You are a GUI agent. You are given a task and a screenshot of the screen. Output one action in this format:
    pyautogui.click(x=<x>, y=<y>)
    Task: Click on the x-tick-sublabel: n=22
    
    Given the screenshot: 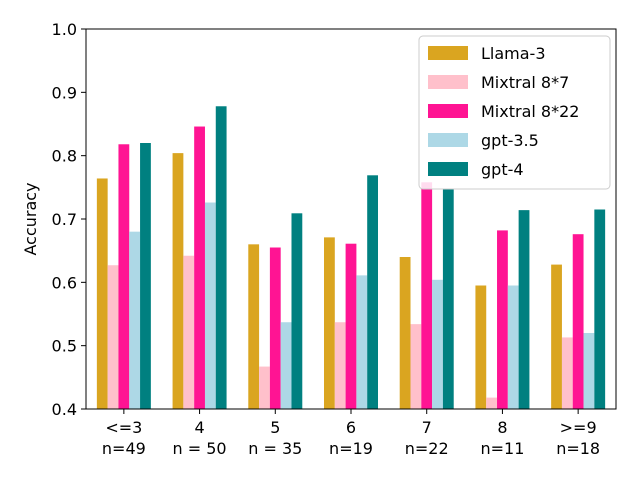 What is the action you would take?
    pyautogui.click(x=427, y=448)
    